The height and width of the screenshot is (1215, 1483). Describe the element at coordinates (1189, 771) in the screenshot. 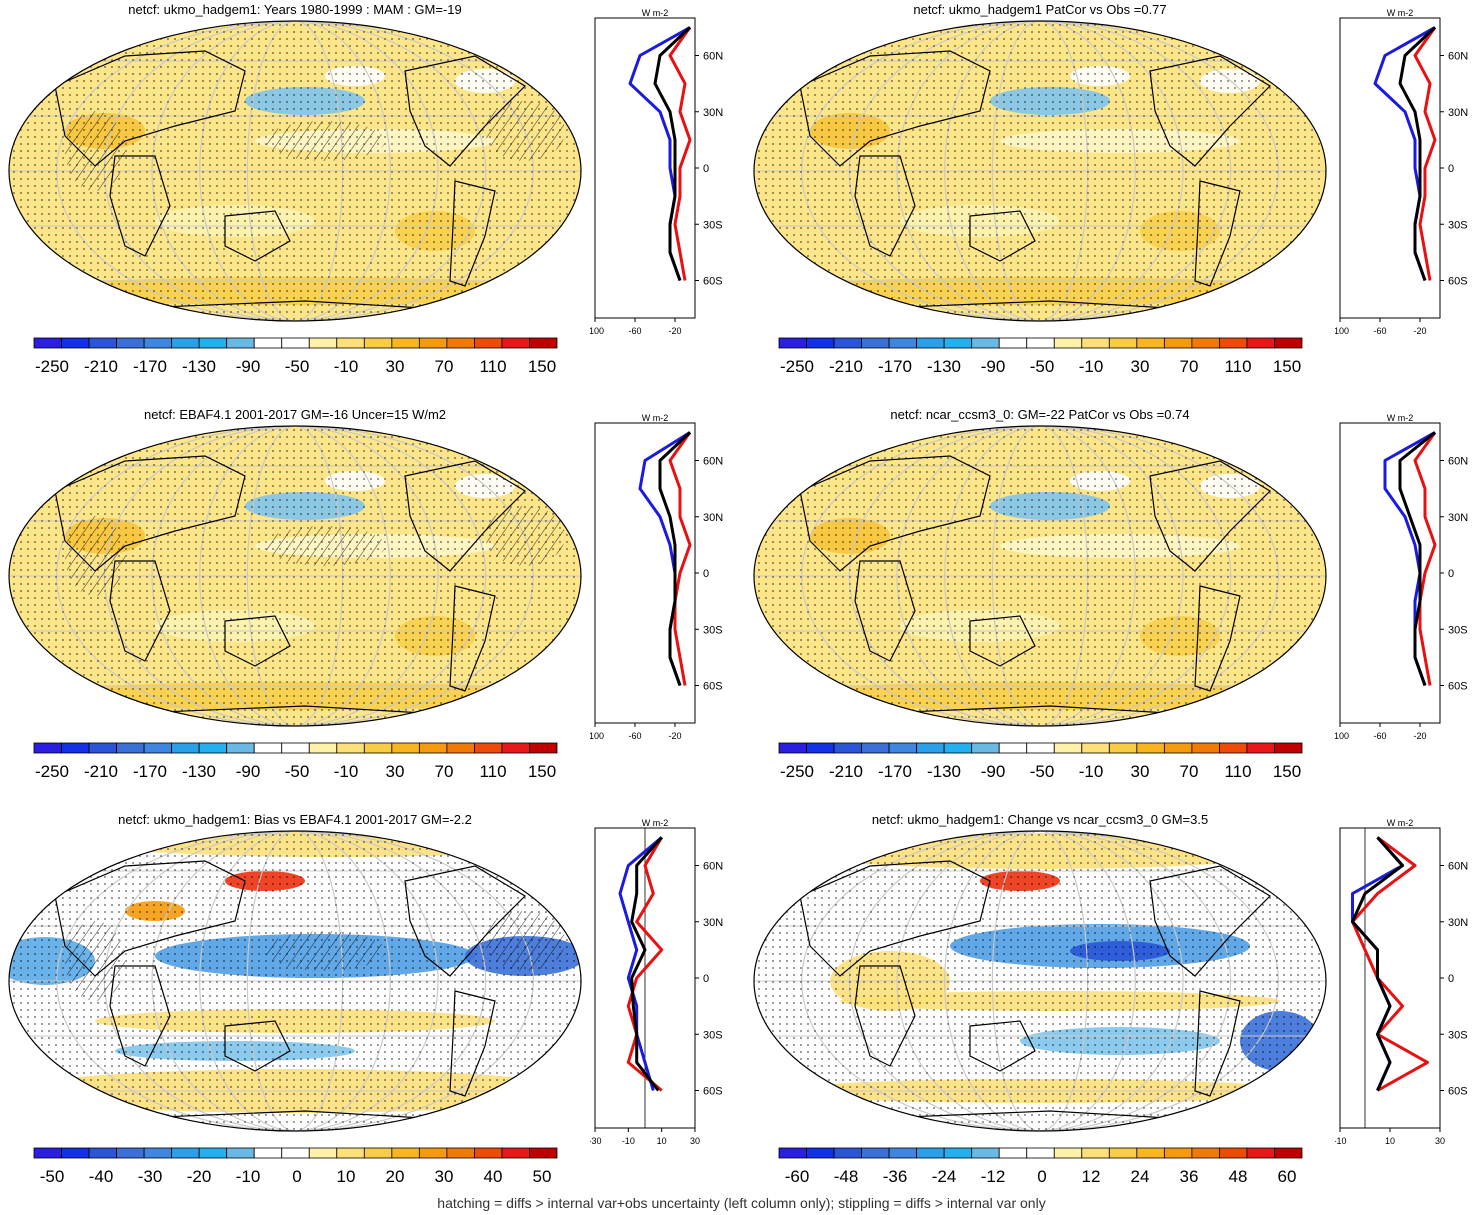

I see `colorbar-label: 70` at that location.